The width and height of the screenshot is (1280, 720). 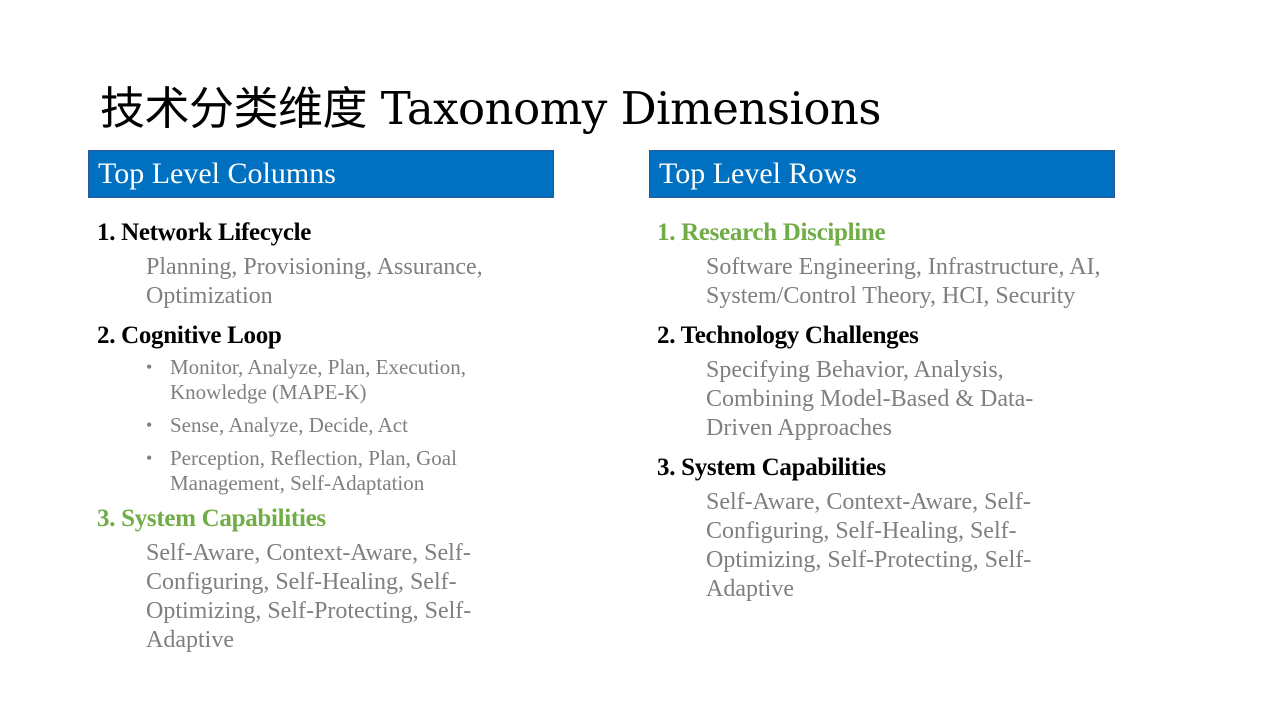 I want to click on section-title-research-discipline: 1. Research Discipline, so click(x=771, y=232).